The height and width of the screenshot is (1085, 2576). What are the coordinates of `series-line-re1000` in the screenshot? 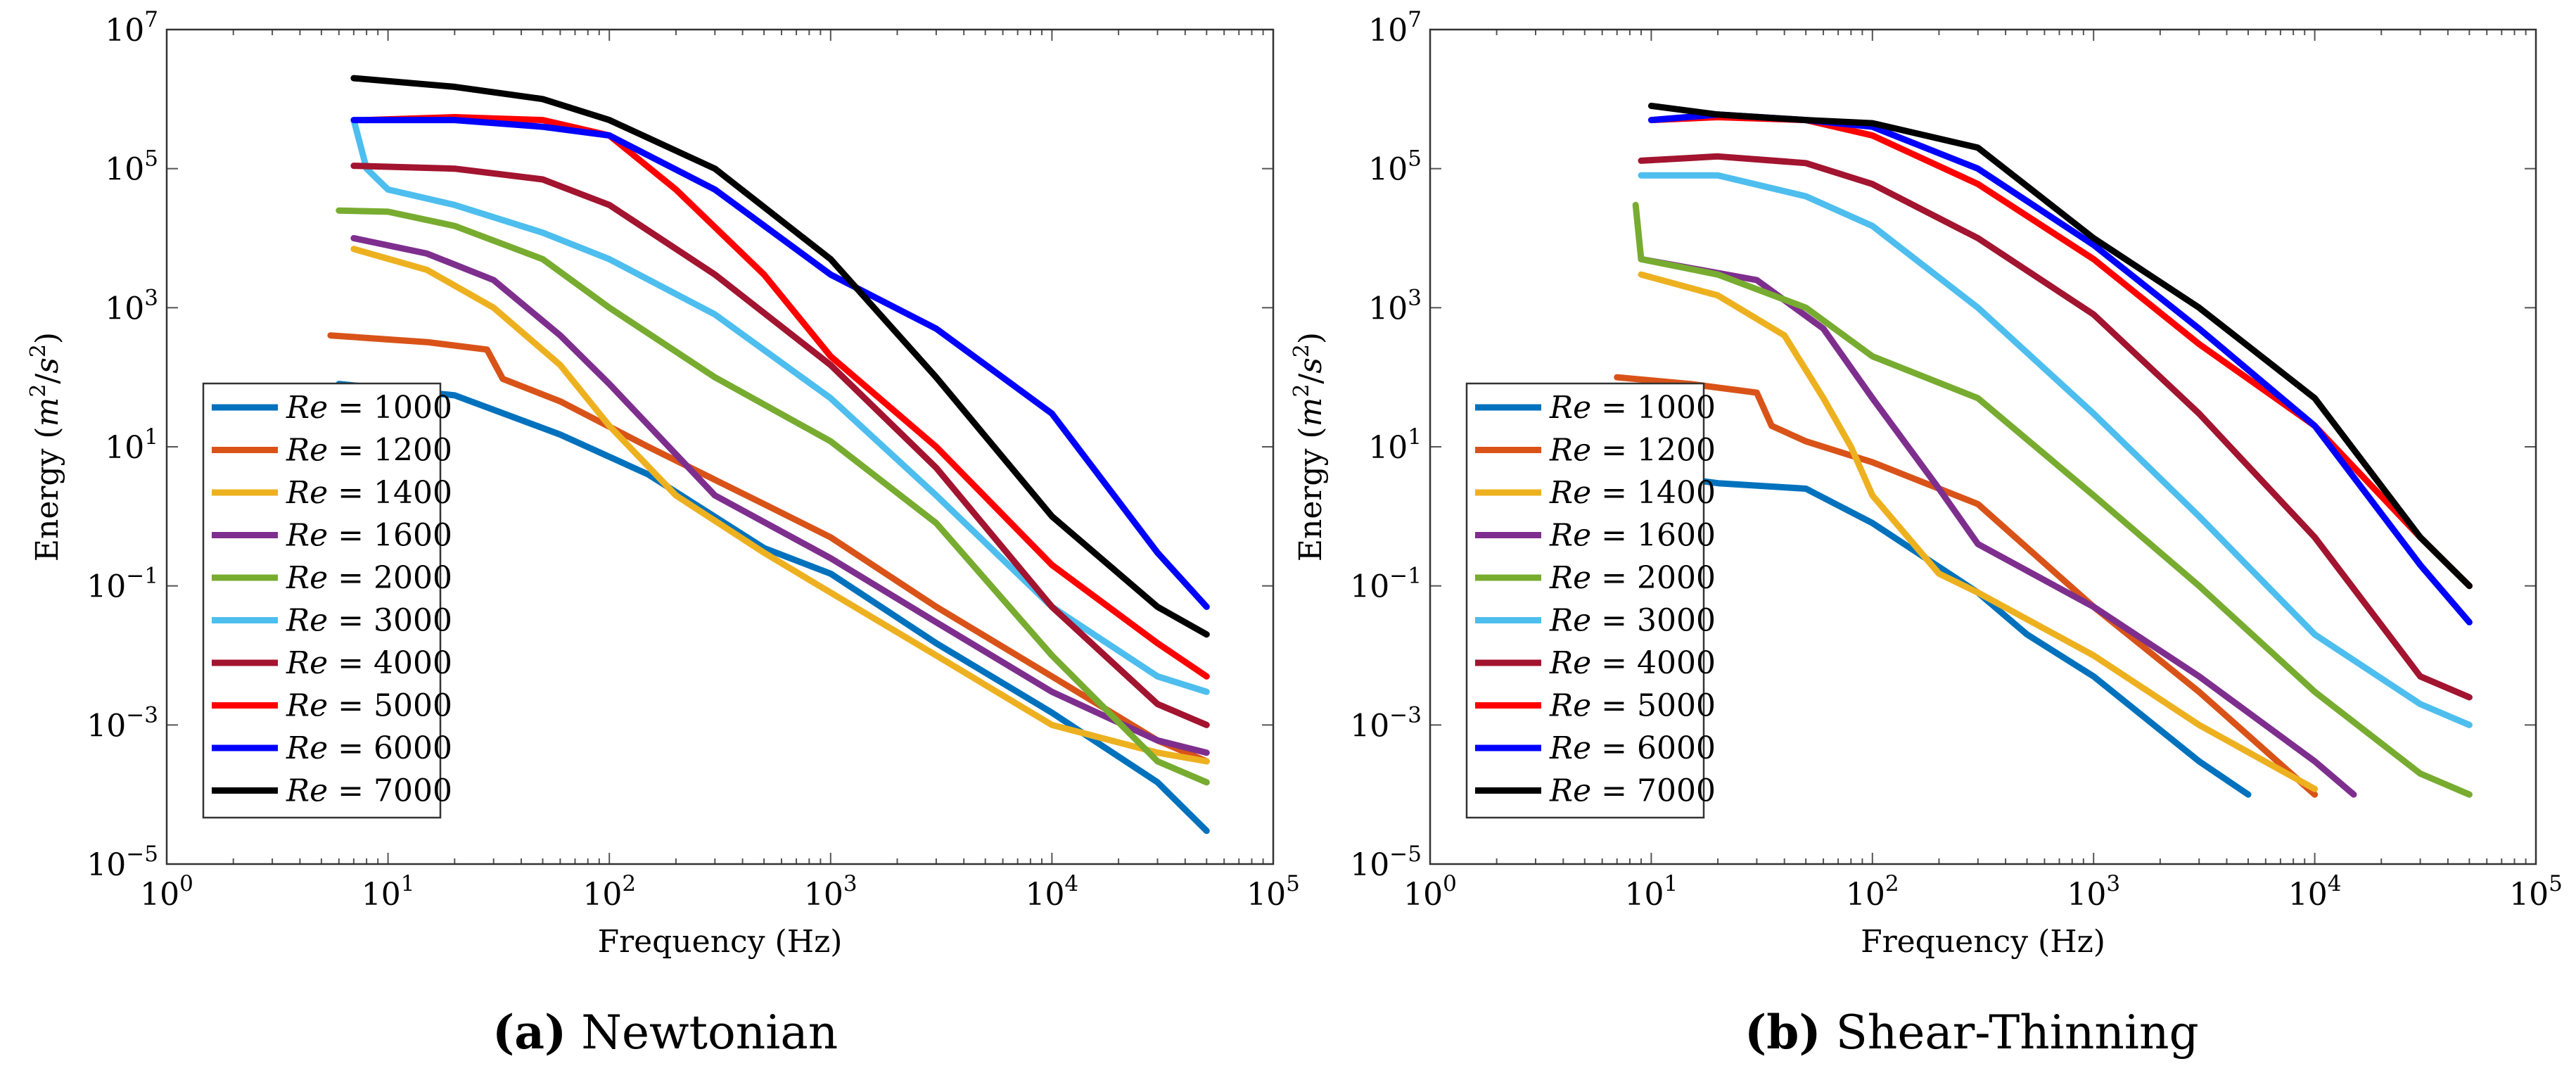 It's located at (773, 608).